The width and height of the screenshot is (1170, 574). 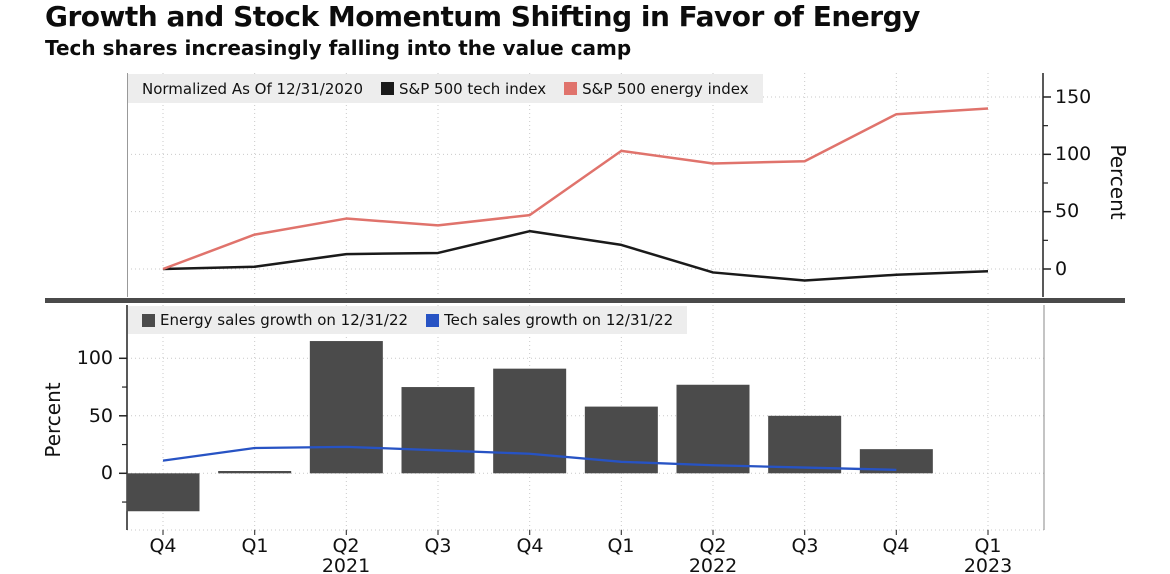 I want to click on xtick-q4-2021: Q4, so click(x=530, y=546).